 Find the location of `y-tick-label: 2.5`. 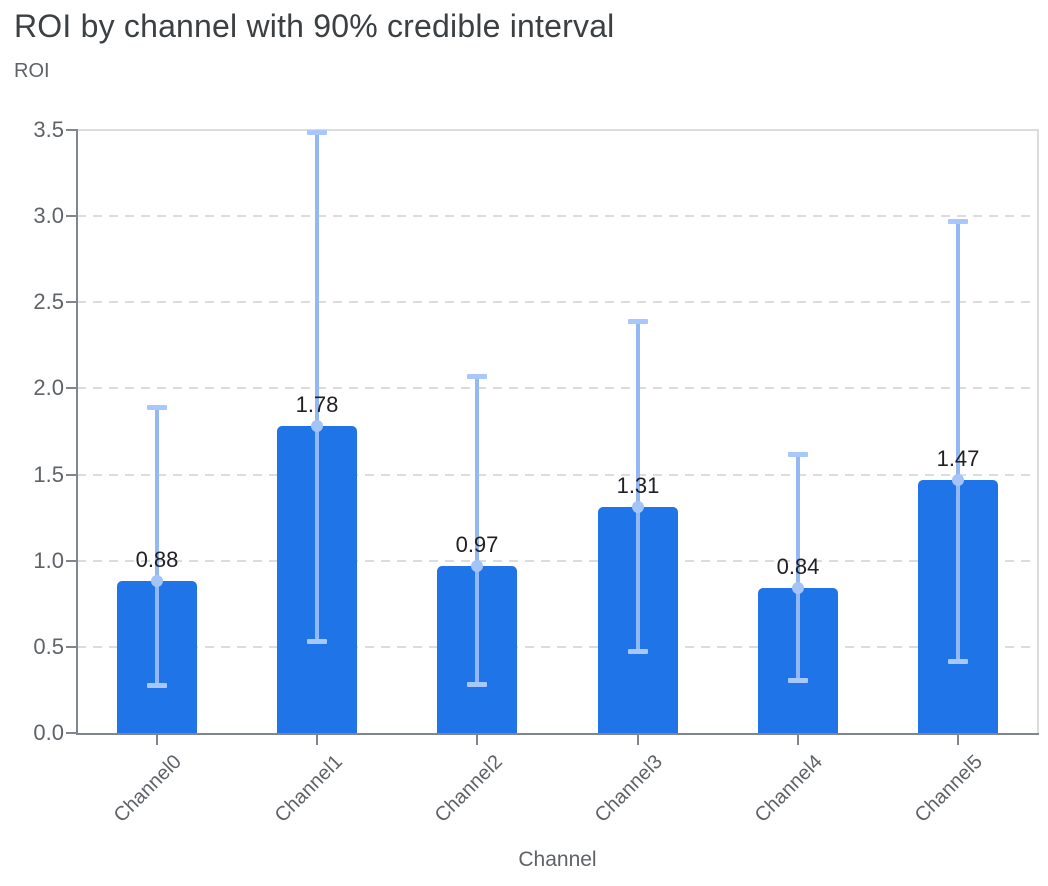

y-tick-label: 2.5 is located at coordinates (48, 301).